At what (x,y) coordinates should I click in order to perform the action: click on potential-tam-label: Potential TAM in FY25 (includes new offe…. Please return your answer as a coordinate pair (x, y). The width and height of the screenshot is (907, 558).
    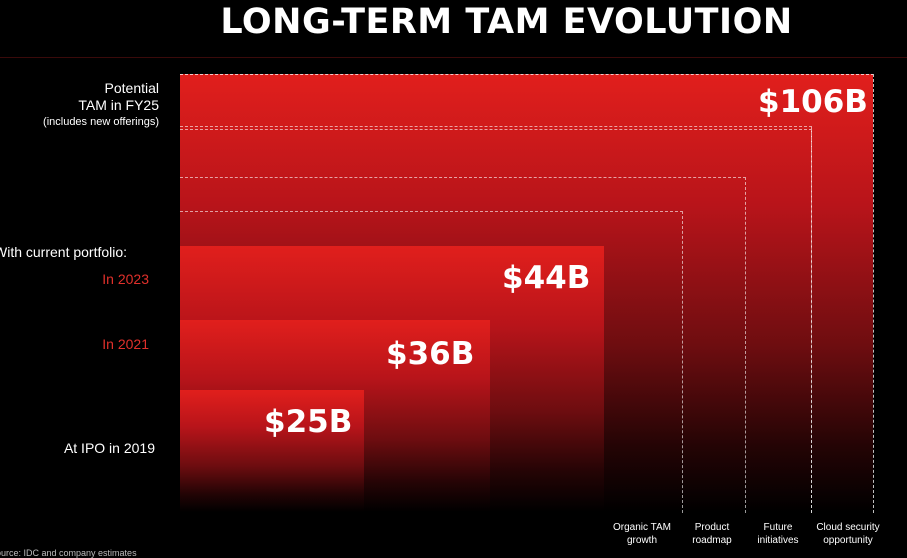
    Looking at the image, I should click on (101, 105).